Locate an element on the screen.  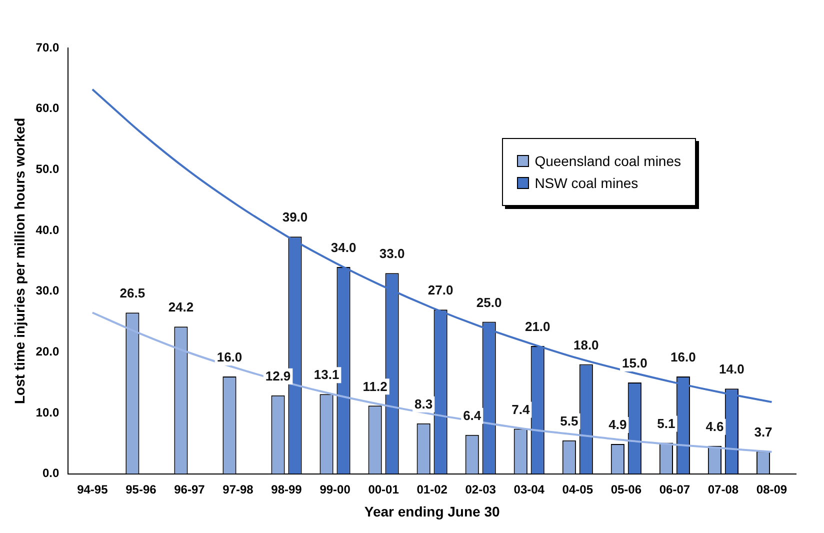
x-tick-label: 03-04 is located at coordinates (529, 489).